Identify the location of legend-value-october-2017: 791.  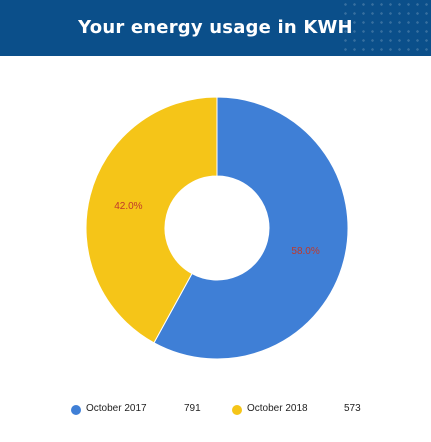
(192, 408).